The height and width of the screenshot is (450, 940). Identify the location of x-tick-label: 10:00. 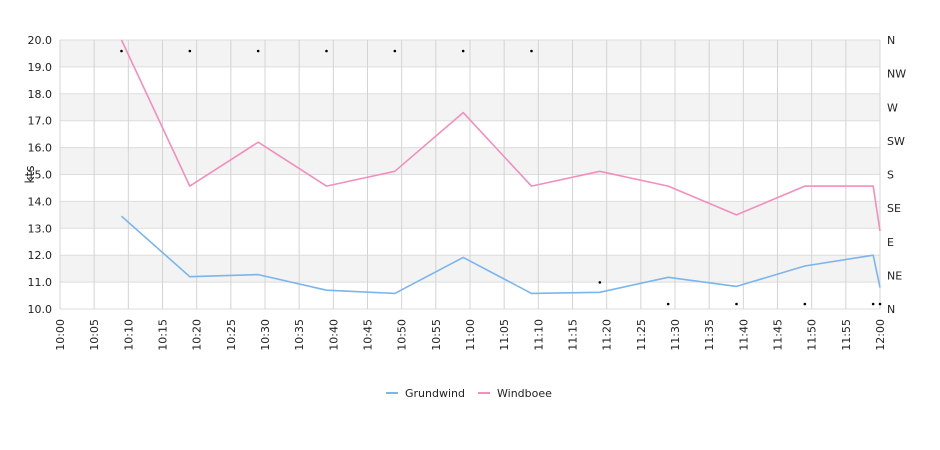
(60, 335).